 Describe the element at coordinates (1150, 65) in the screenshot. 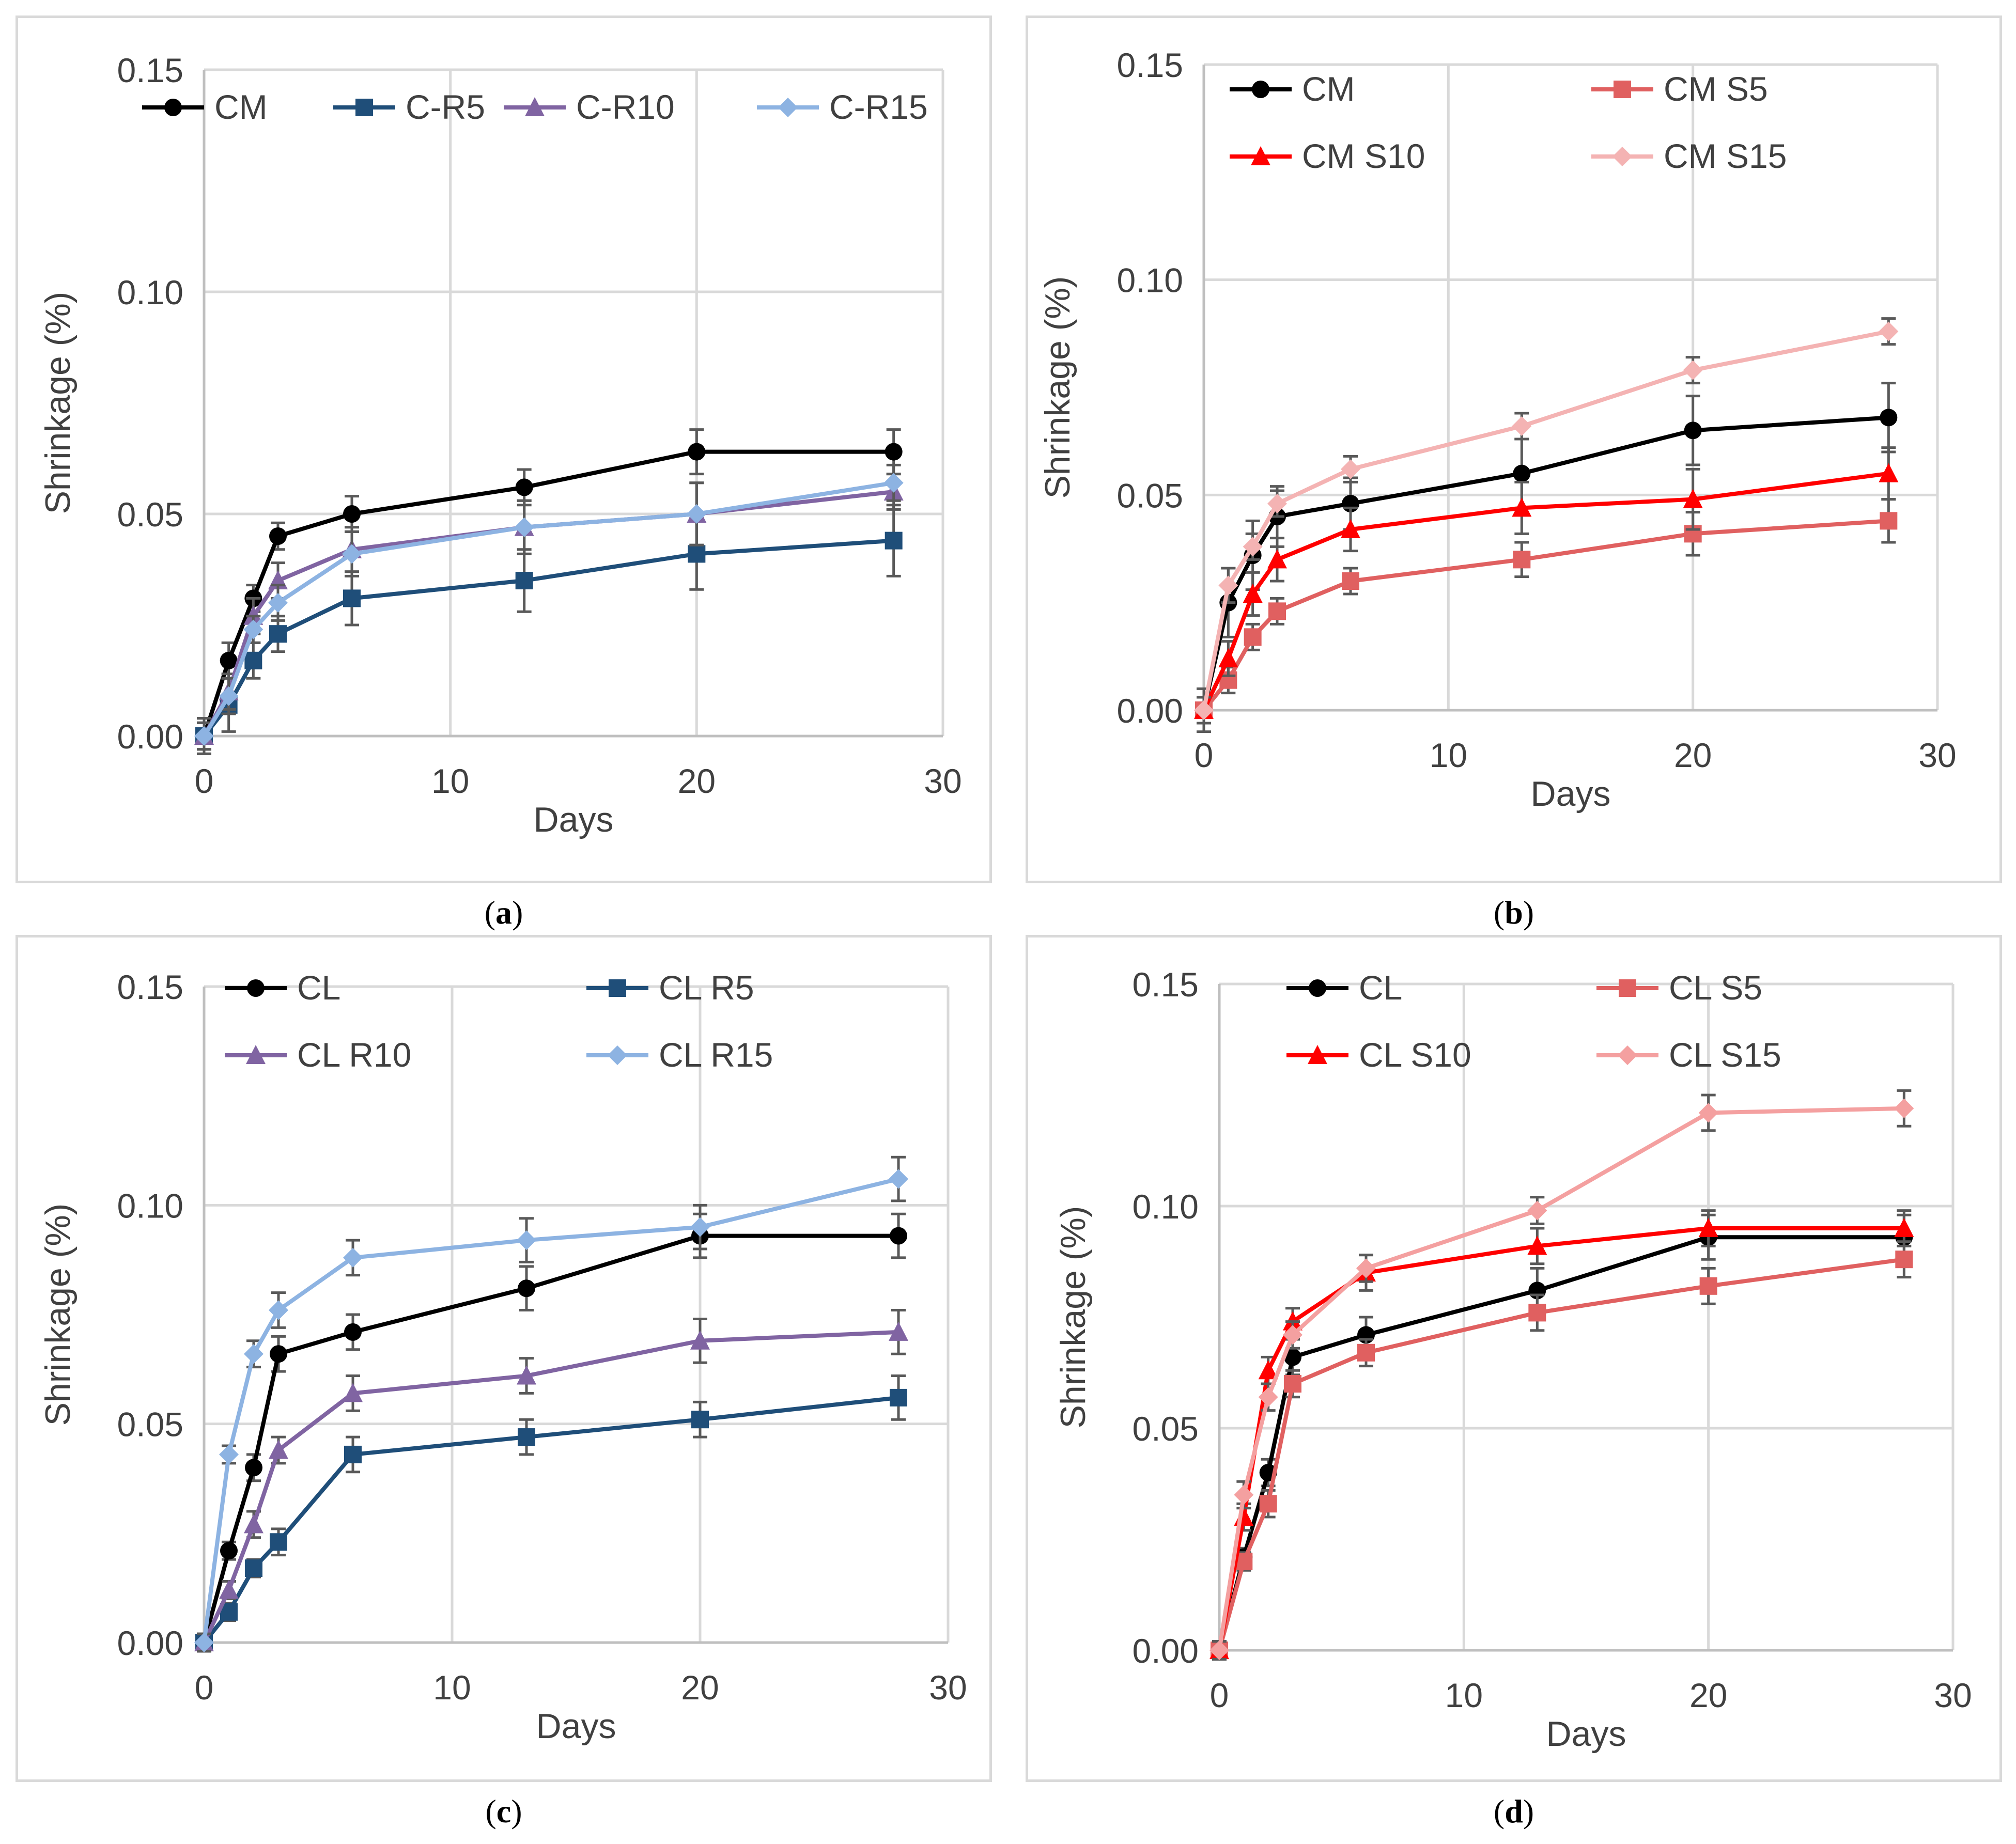

I see `y-tick-label: 0.15` at that location.